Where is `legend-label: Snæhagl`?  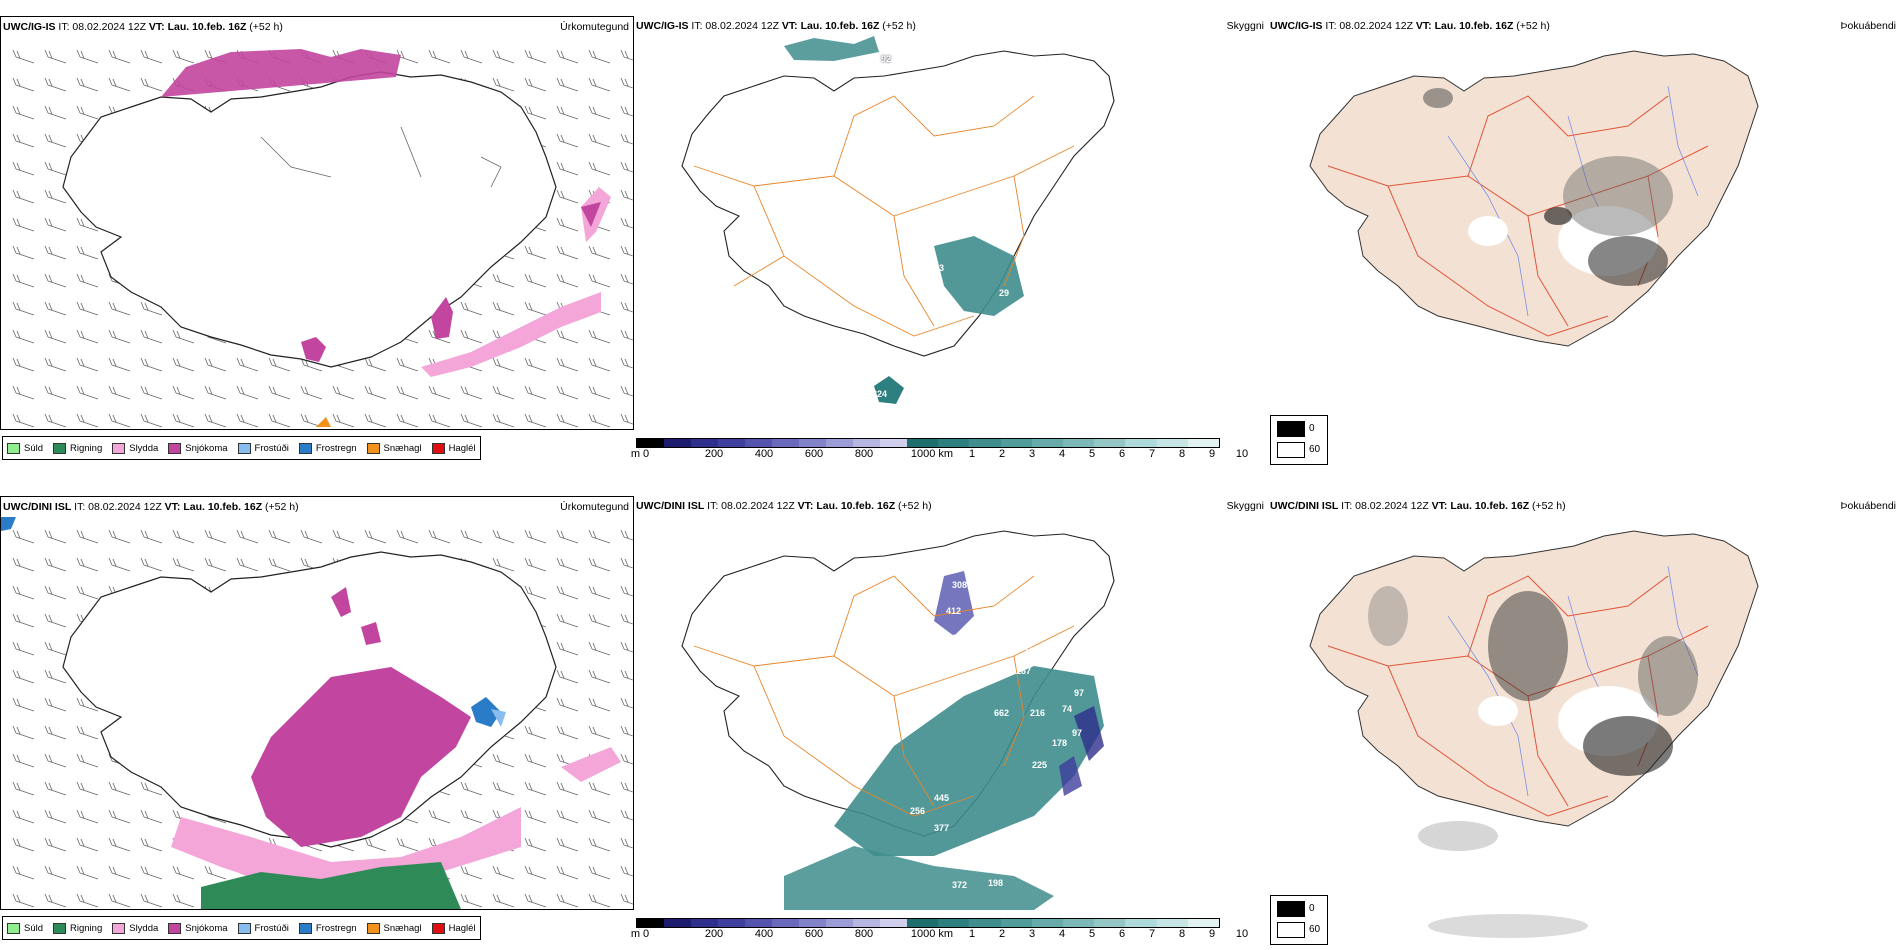 legend-label: Snæhagl is located at coordinates (402, 928).